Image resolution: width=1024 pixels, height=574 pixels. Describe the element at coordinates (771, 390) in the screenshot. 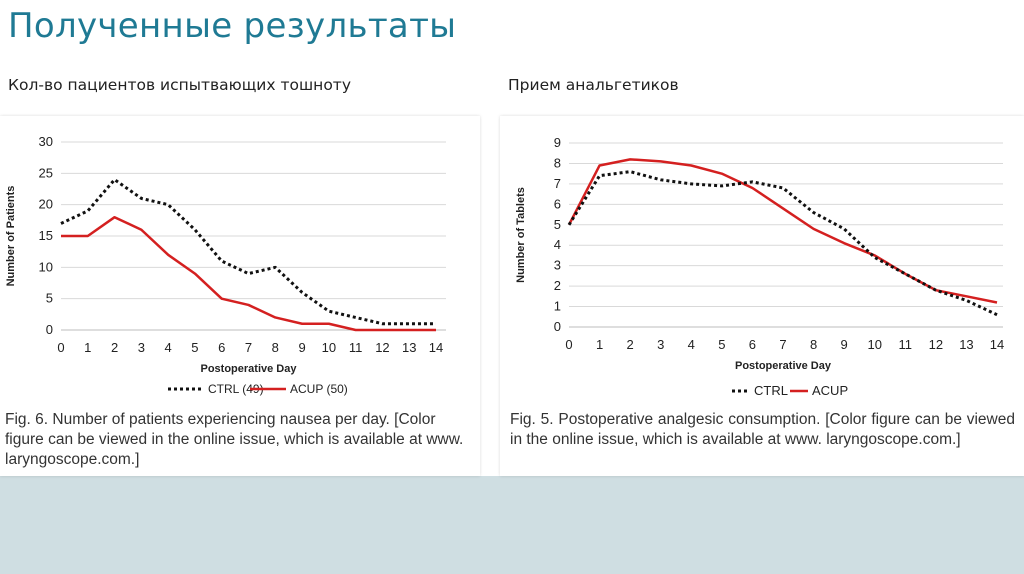

I see `ctrl-legend-label: CTRL` at that location.